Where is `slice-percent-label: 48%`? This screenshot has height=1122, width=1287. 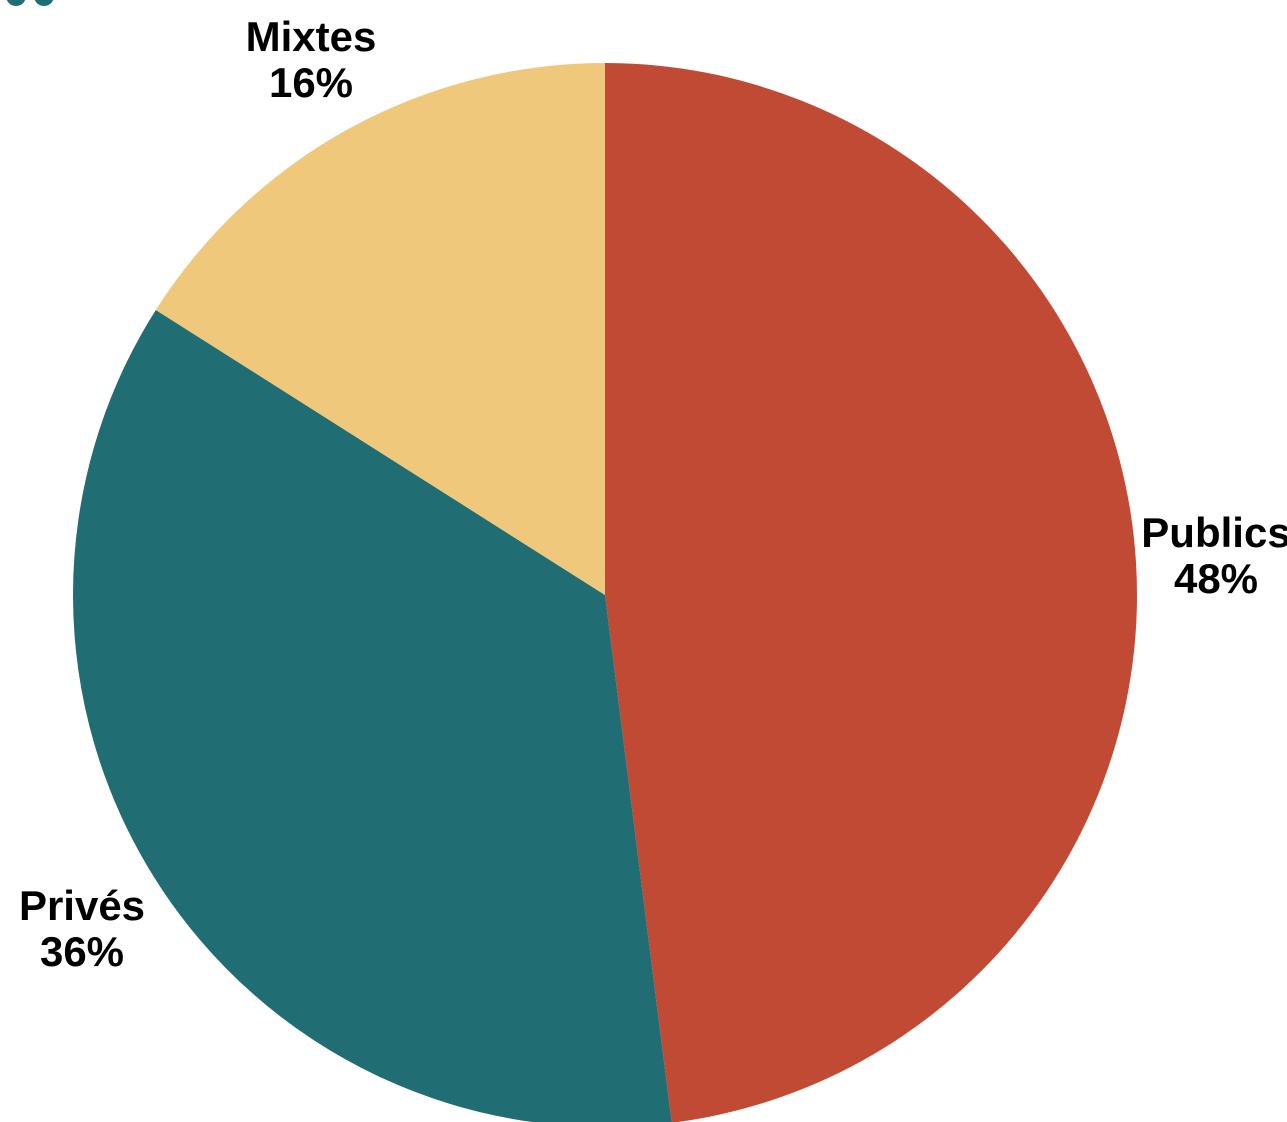
slice-percent-label: 48% is located at coordinates (1216, 578).